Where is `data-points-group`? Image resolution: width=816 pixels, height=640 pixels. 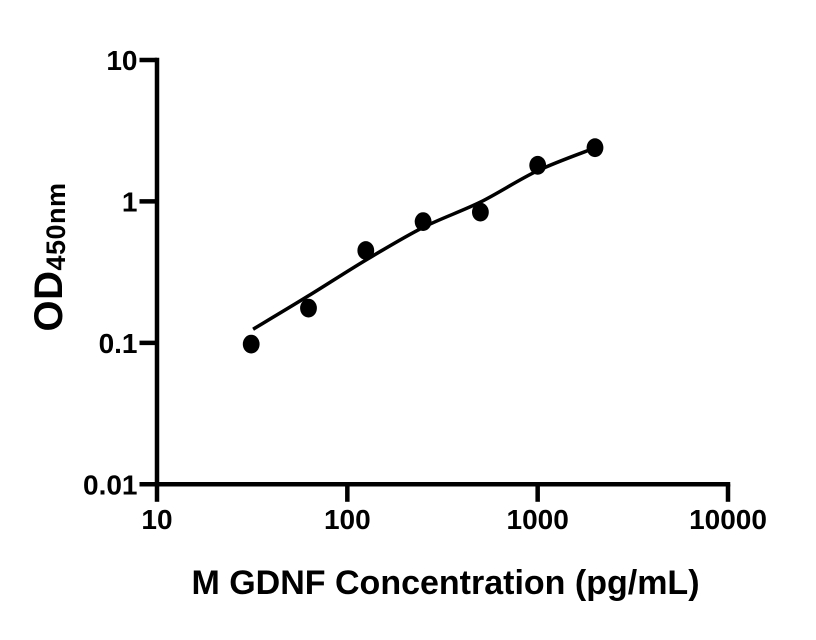 data-points-group is located at coordinates (423, 246).